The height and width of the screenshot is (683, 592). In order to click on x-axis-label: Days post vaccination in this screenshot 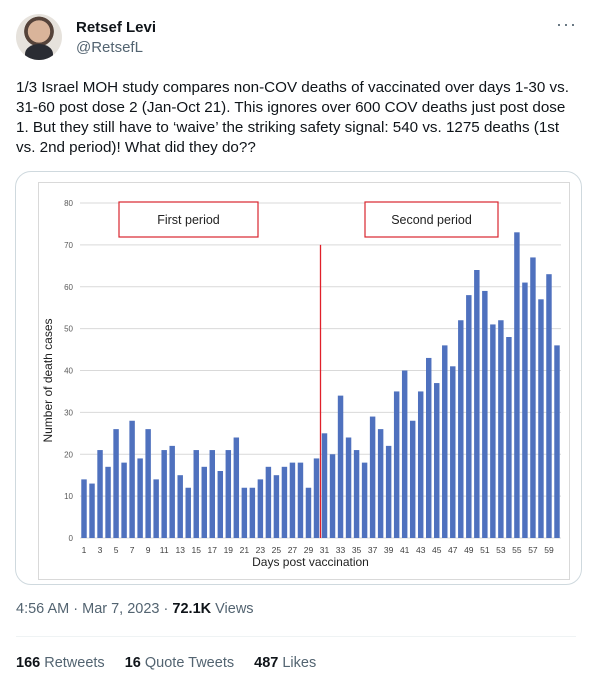, I will do `click(310, 562)`.